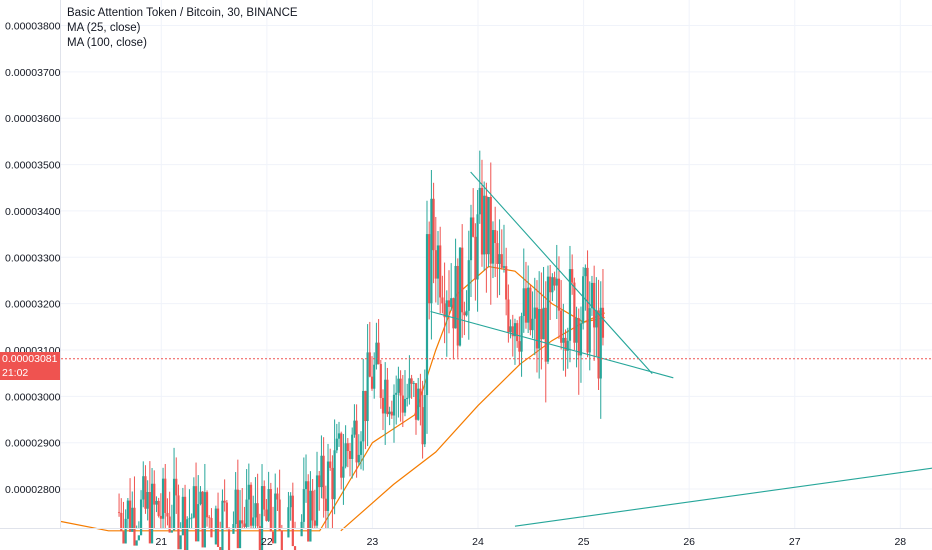 The image size is (932, 550). What do you see at coordinates (107, 43) in the screenshot?
I see `ma-100-legend: MA (100, close)` at bounding box center [107, 43].